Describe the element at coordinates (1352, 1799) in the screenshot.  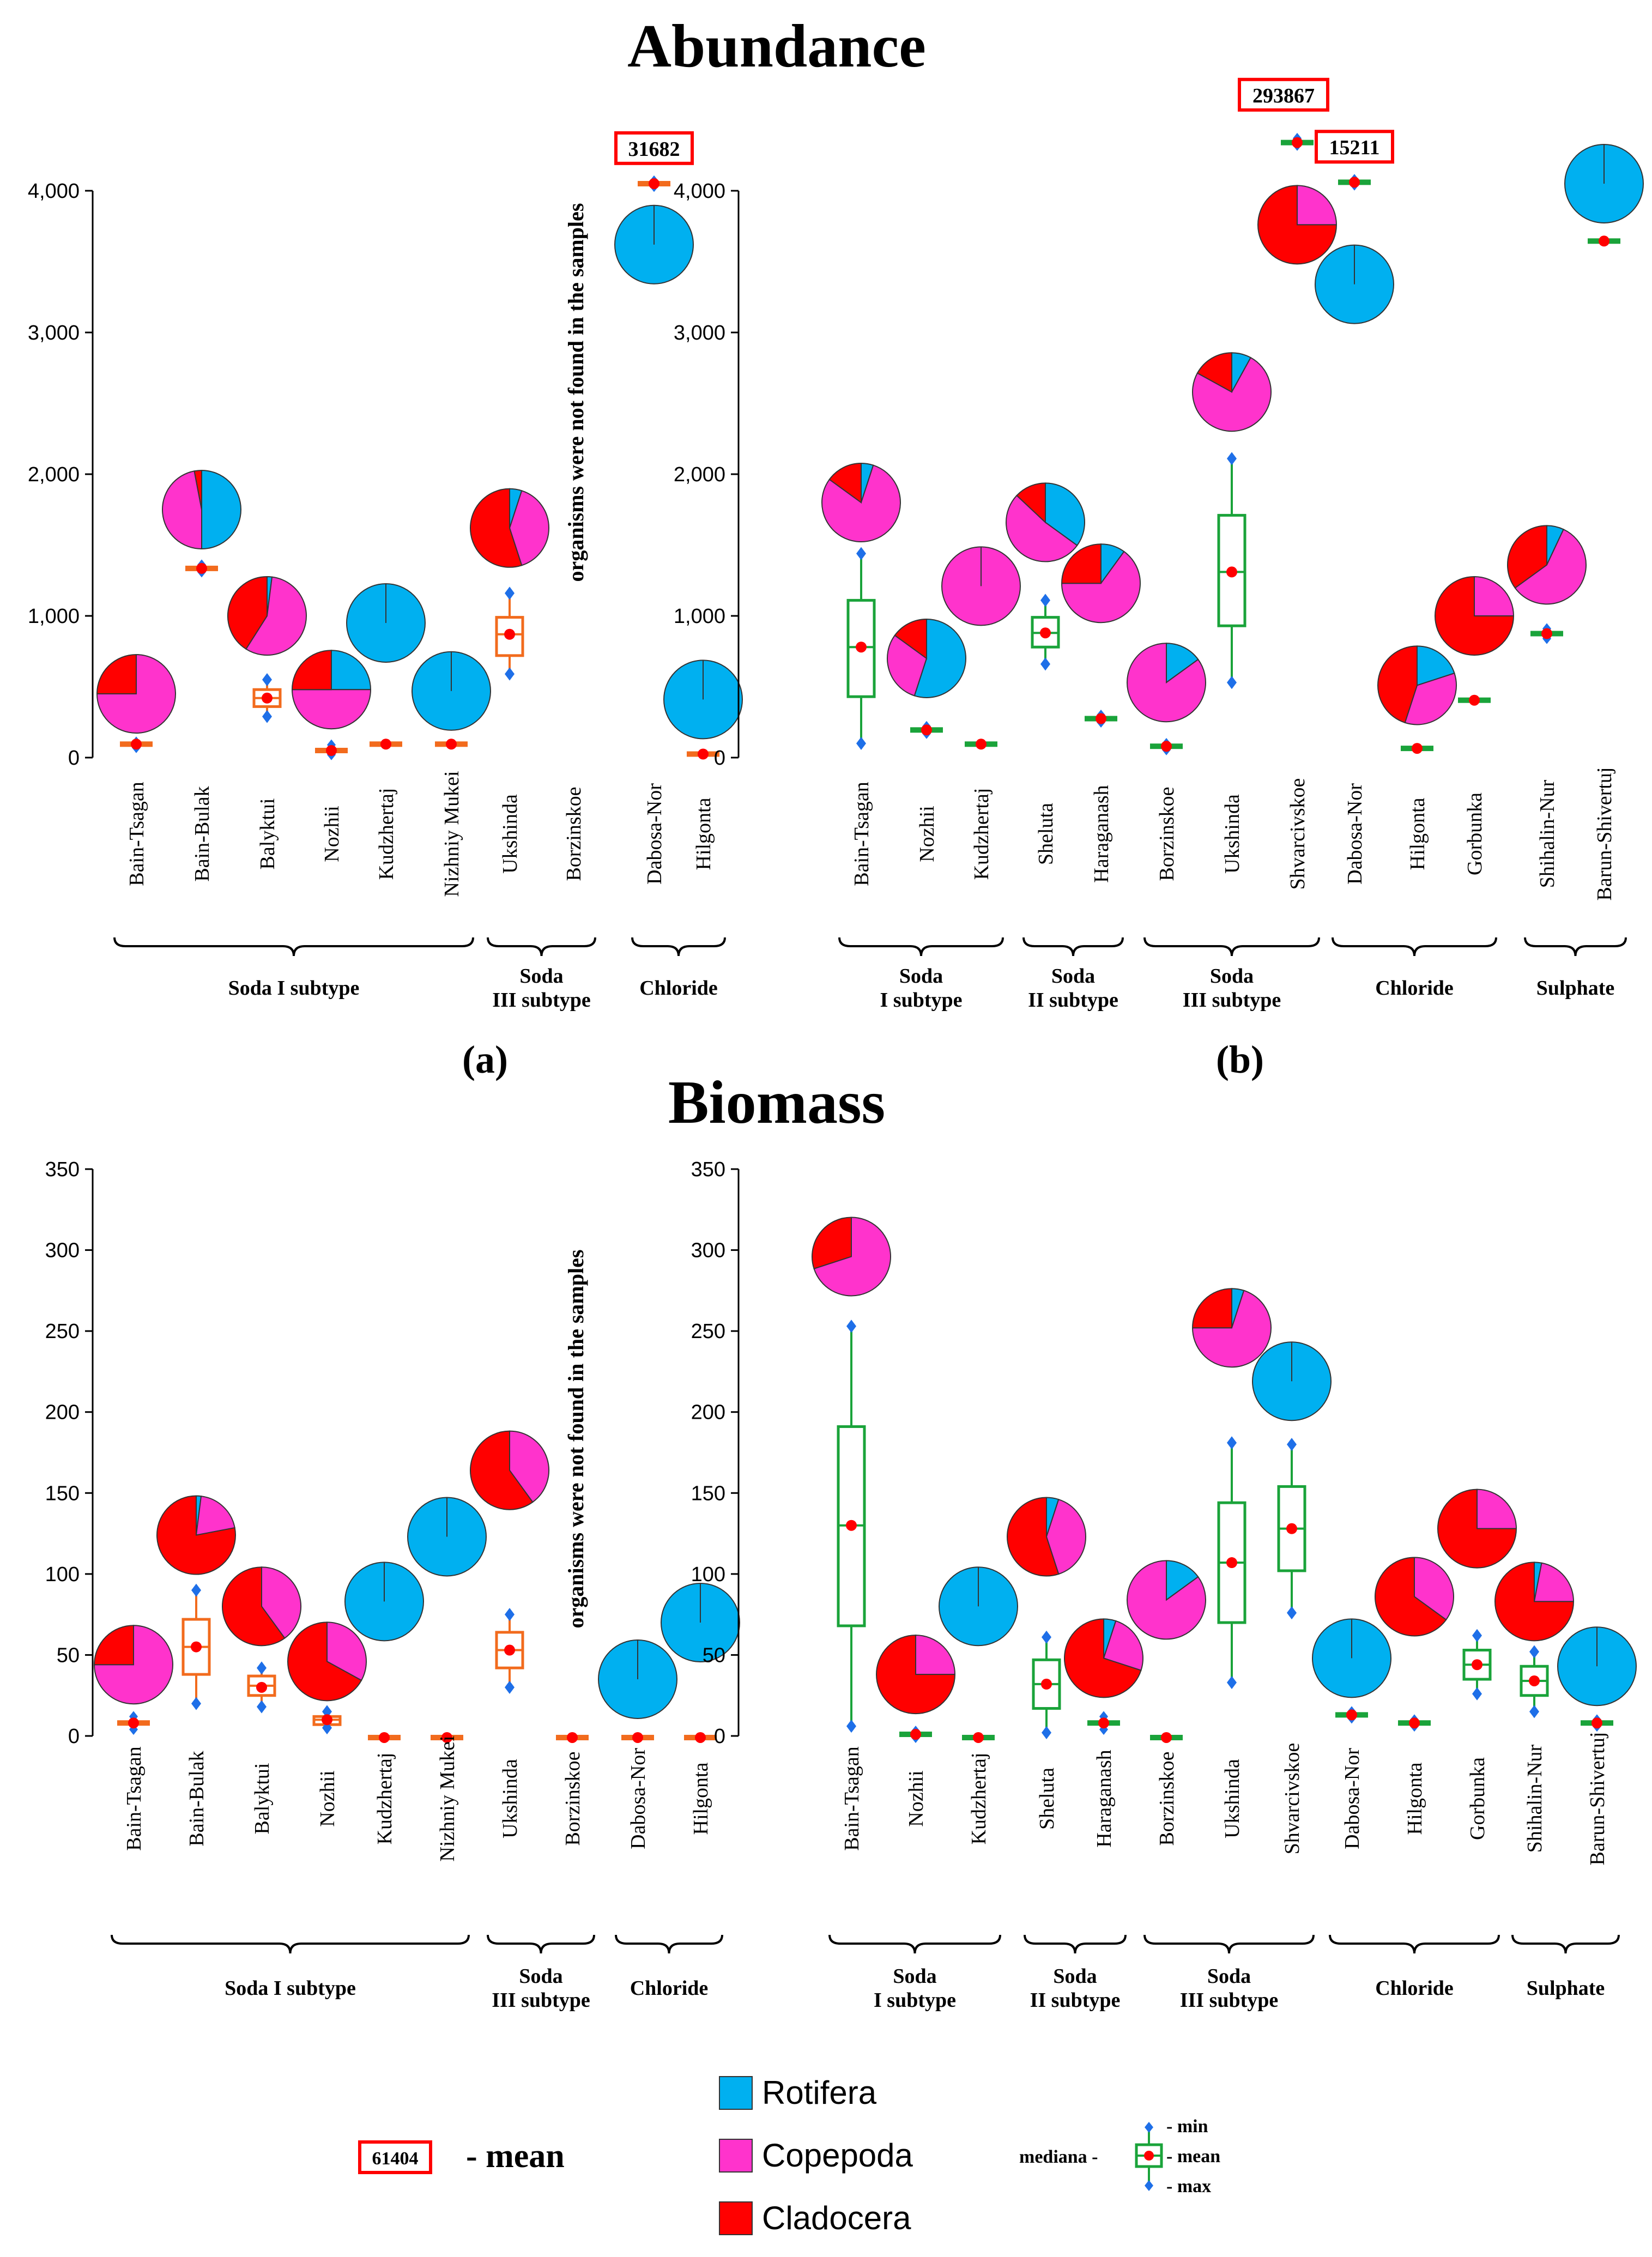
I see `biomass_b-category-label: Dabosa-Nor` at that location.